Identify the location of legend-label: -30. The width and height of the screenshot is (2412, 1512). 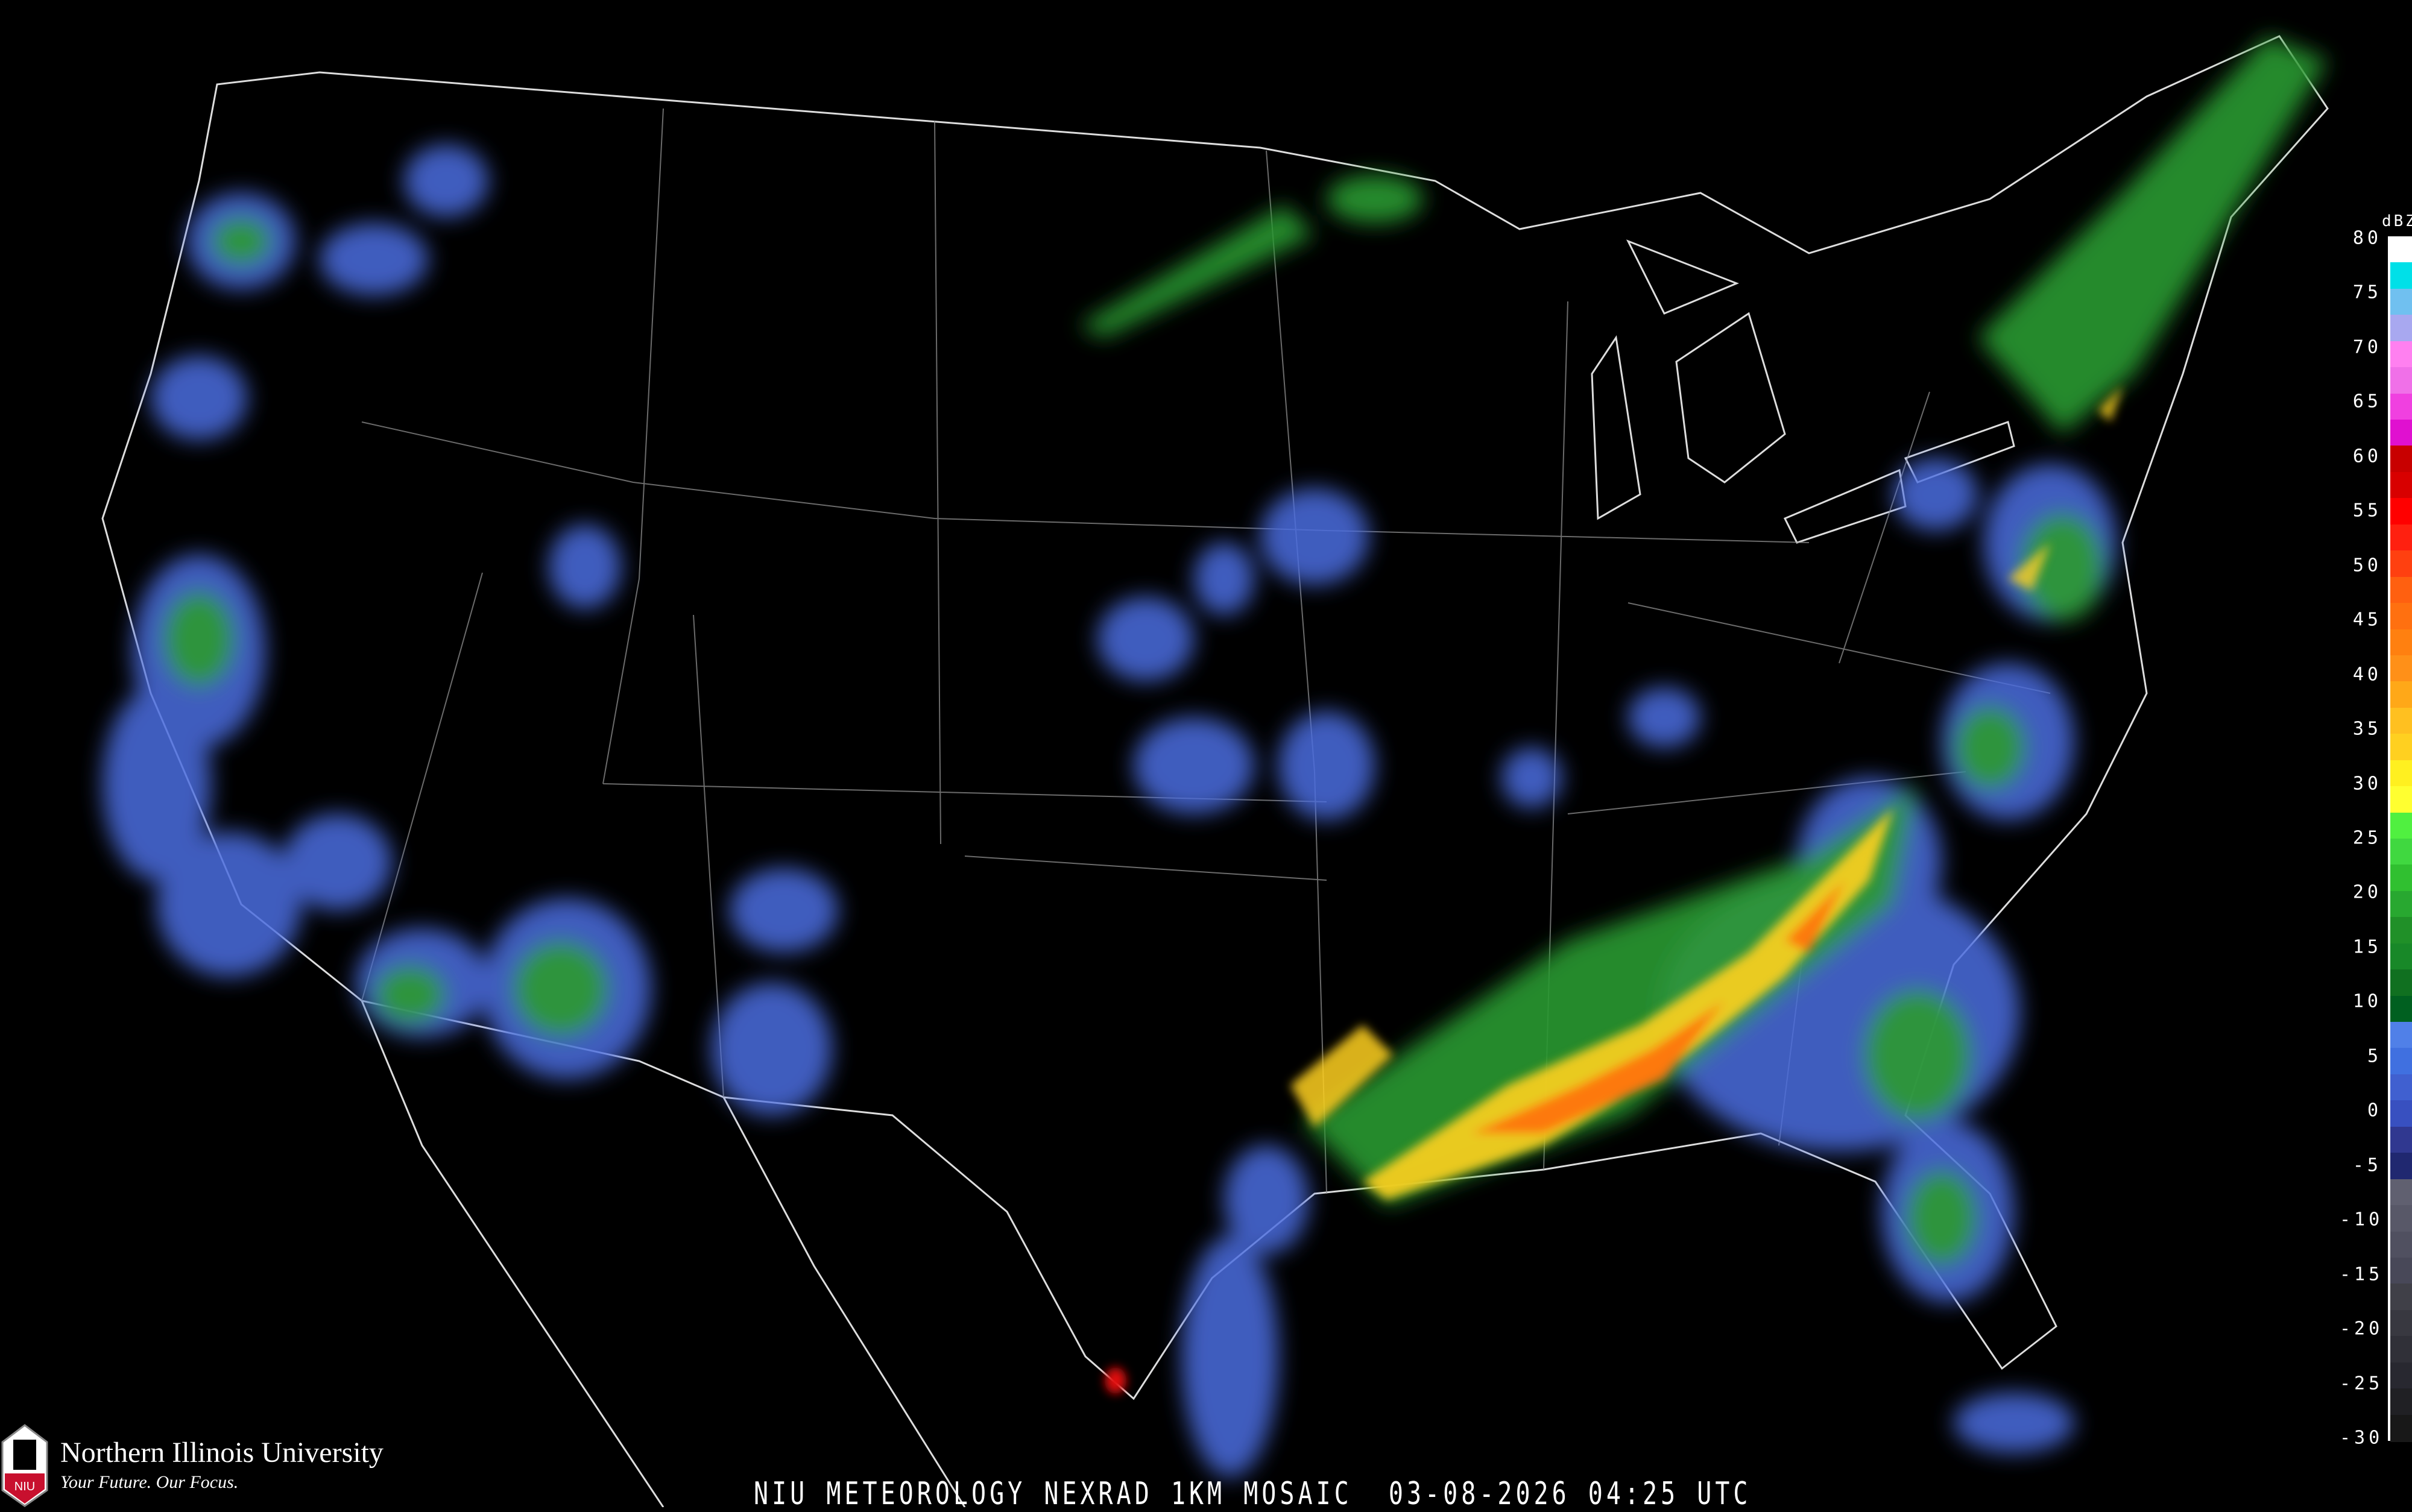
(2362, 1438).